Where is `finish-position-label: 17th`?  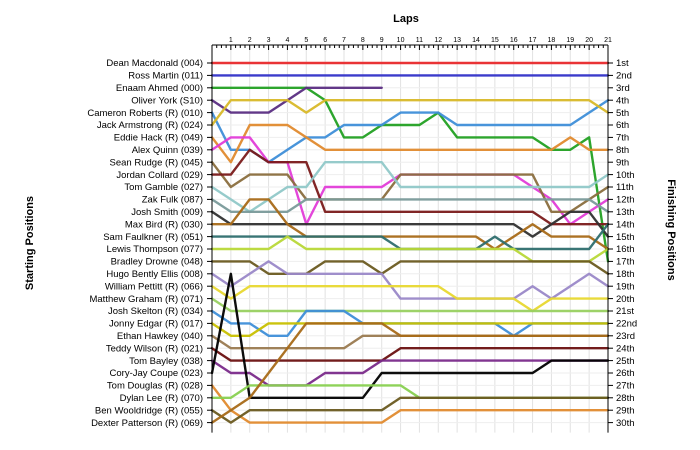
finish-position-label: 17th is located at coordinates (625, 262).